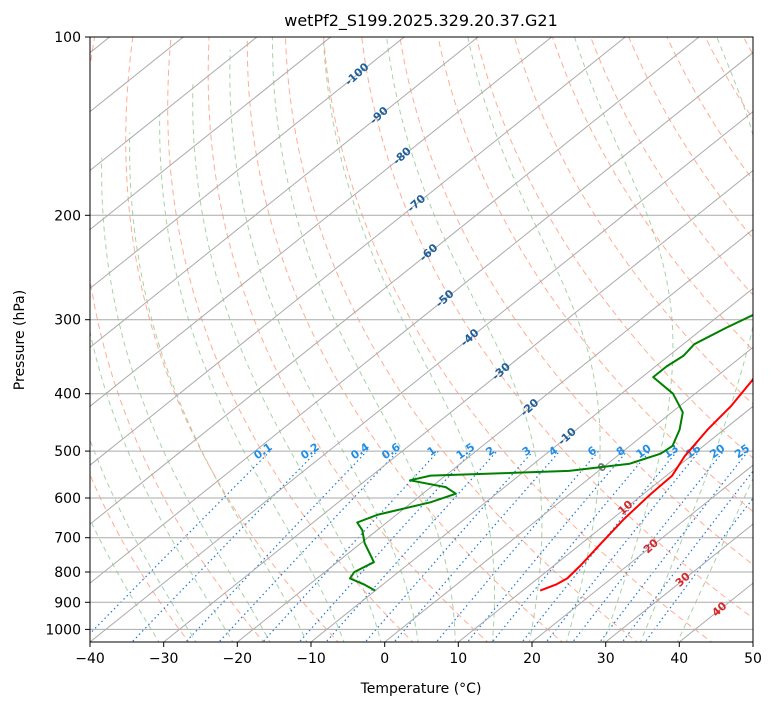  I want to click on y-tick-label: 500, so click(67, 452).